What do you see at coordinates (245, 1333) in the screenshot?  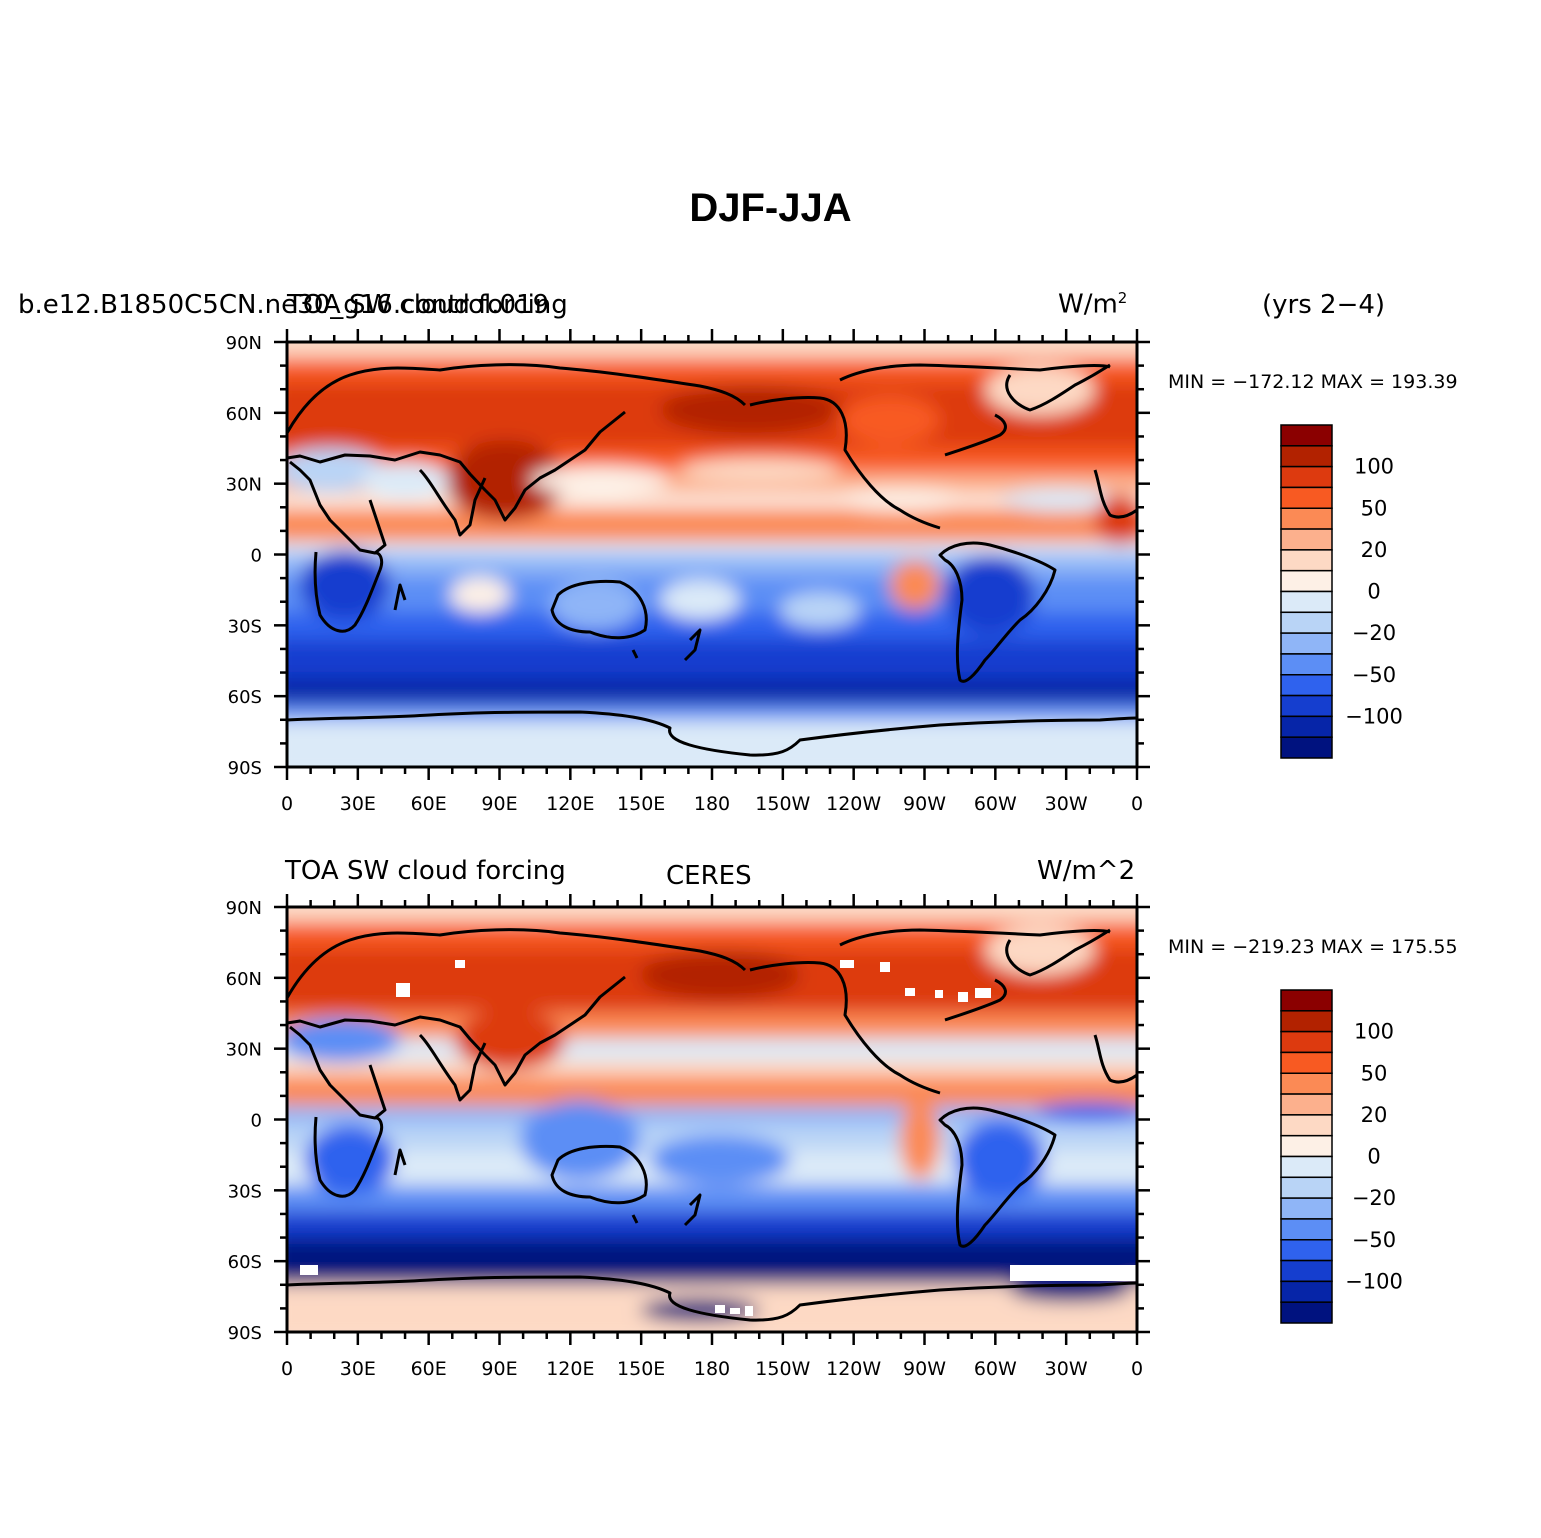 I see `panel2-lat-tick-label: 90S` at bounding box center [245, 1333].